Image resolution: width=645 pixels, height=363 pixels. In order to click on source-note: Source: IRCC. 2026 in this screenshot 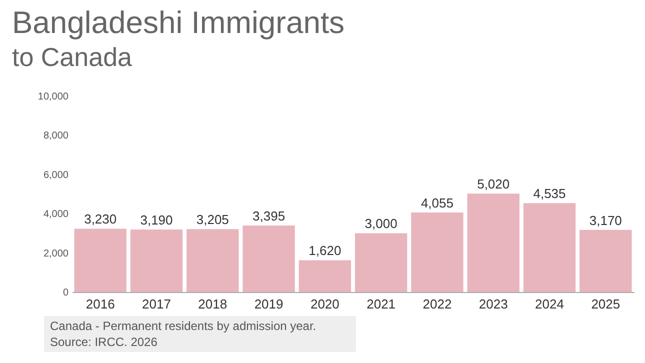, I will do `click(104, 342)`.